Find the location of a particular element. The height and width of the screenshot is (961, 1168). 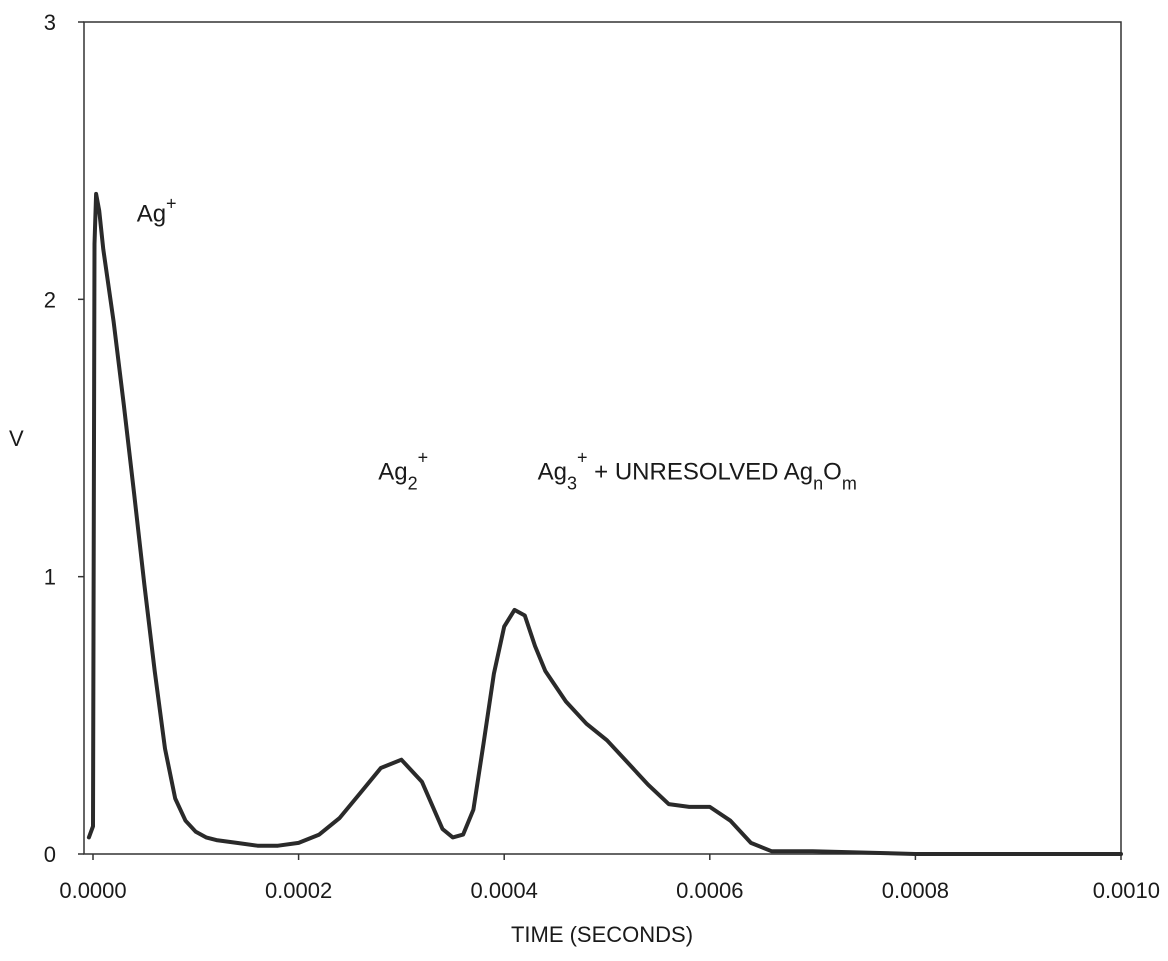

annot-ag2-sub: 2 is located at coordinates (413, 484).